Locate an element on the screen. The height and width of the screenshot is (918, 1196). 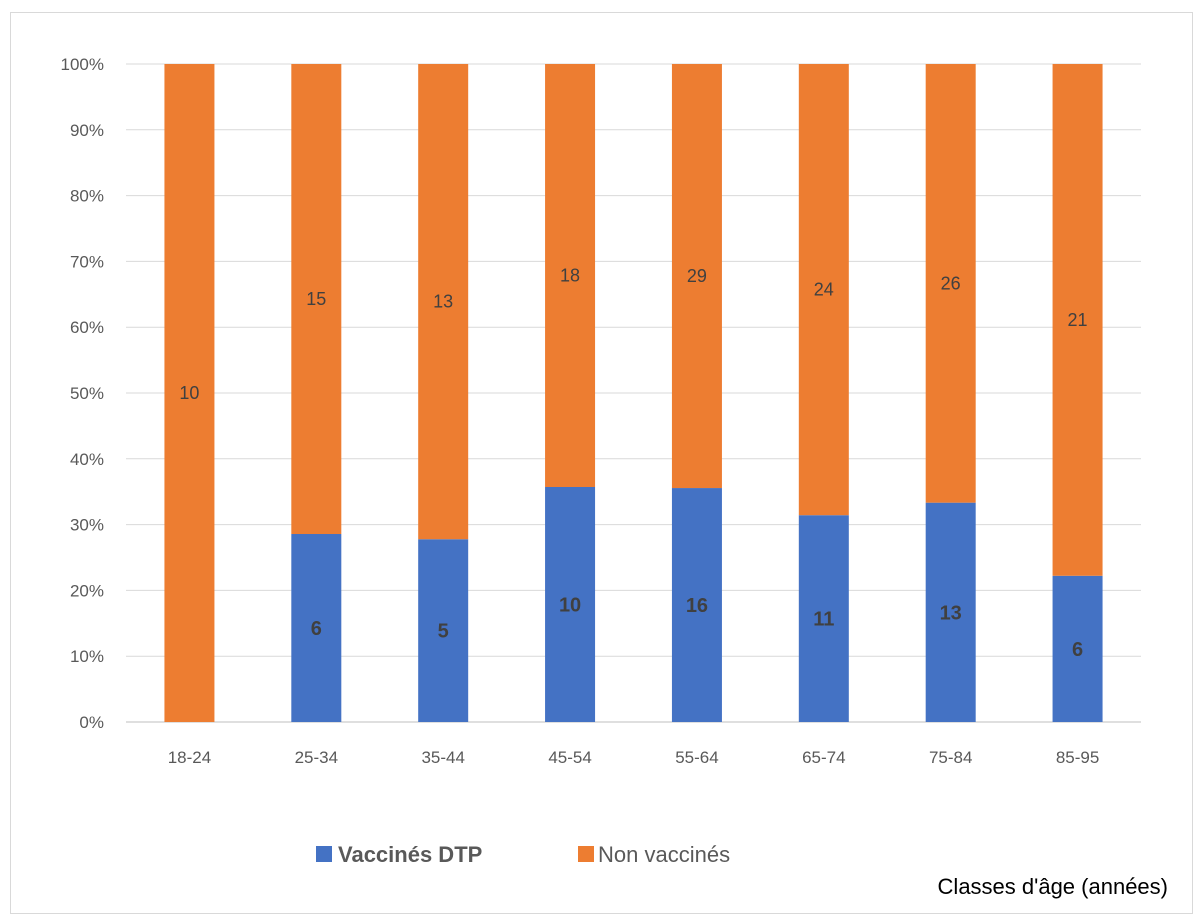
y-axis-ticks: 0% 10% 20% 30% 40% 50% 60% 70% 80% 90% 100% is located at coordinates (82, 393).